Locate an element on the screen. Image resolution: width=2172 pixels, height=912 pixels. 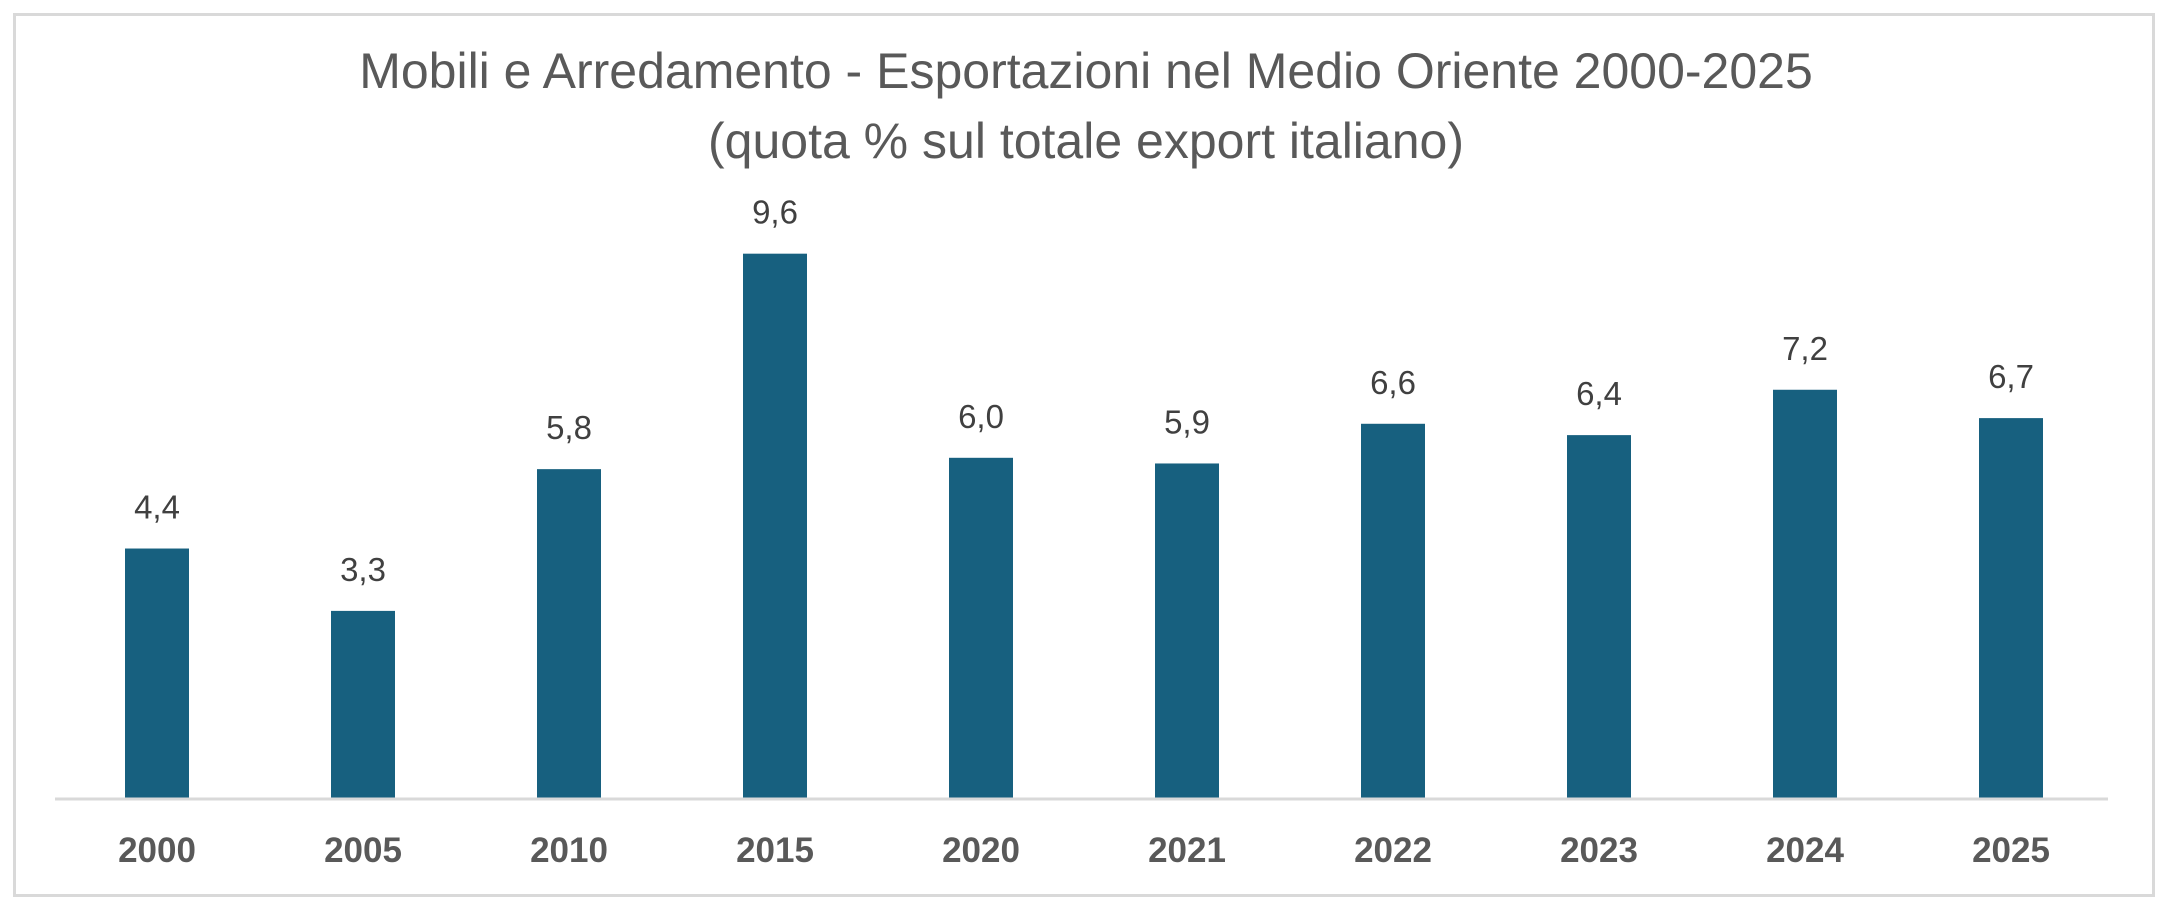
x-tick-label: 2023 is located at coordinates (1599, 850).